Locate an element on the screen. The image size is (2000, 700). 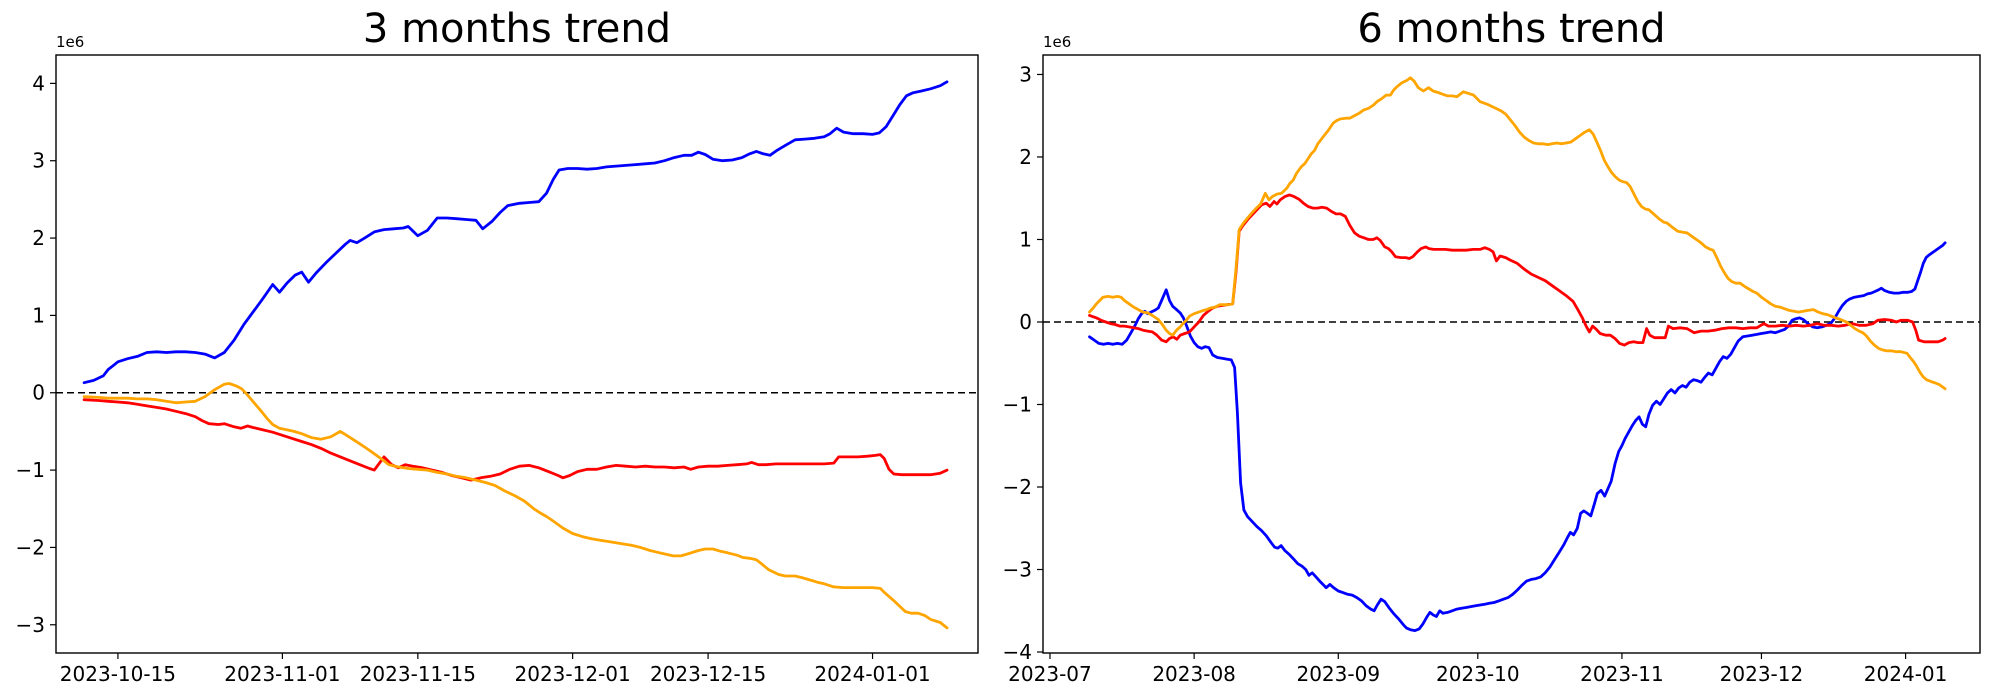
x-tick-label: 2023-12-15 is located at coordinates (708, 674).